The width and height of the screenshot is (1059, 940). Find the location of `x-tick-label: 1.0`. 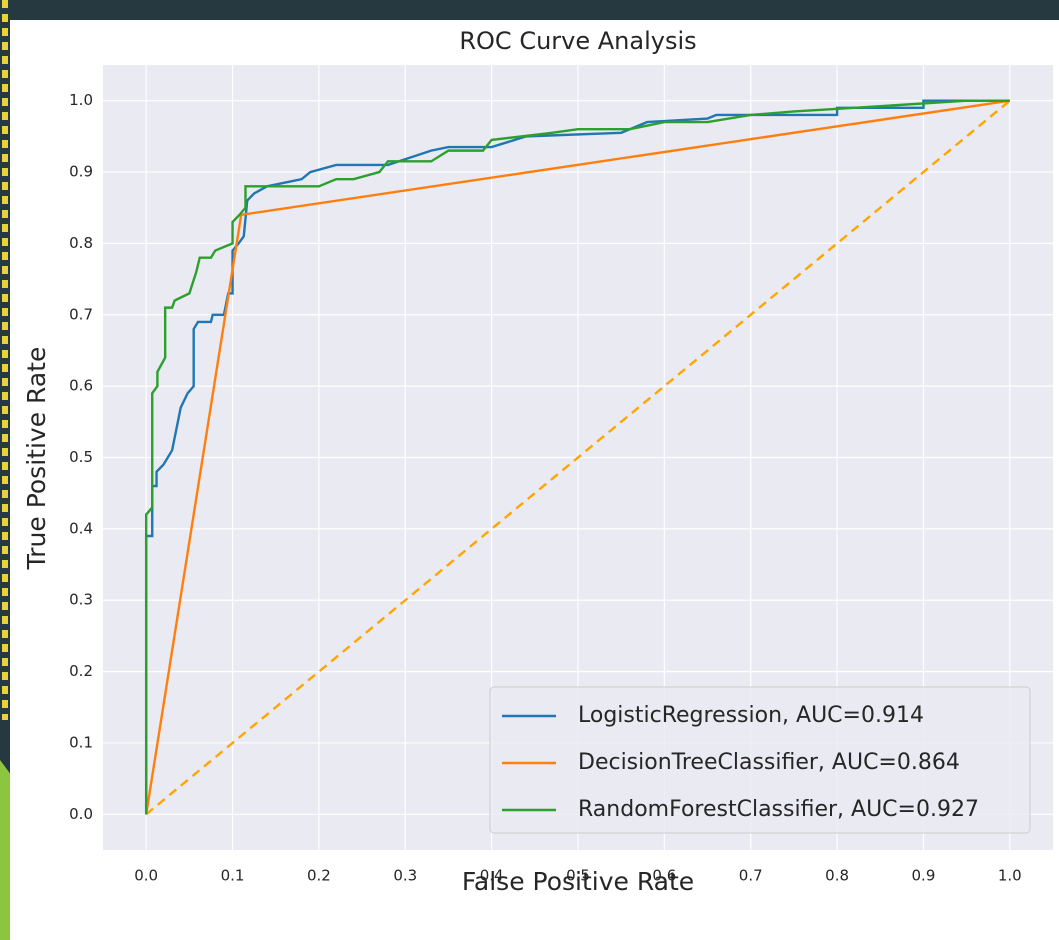

x-tick-label: 1.0 is located at coordinates (1010, 876).